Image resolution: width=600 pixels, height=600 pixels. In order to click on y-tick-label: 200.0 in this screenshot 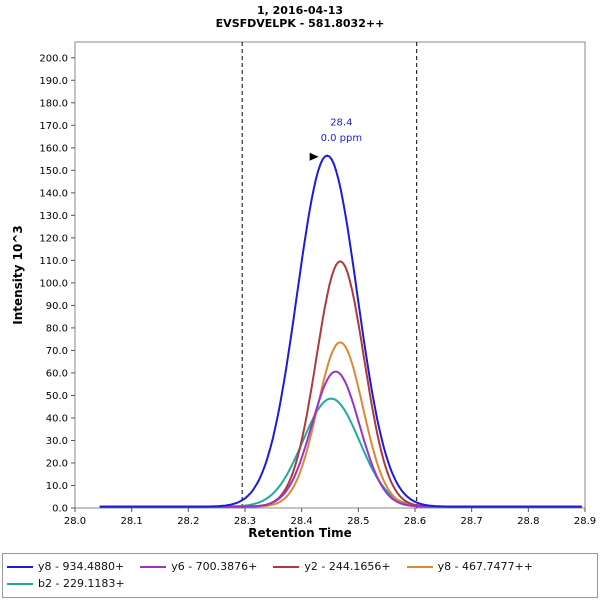, I will do `click(53, 58)`.